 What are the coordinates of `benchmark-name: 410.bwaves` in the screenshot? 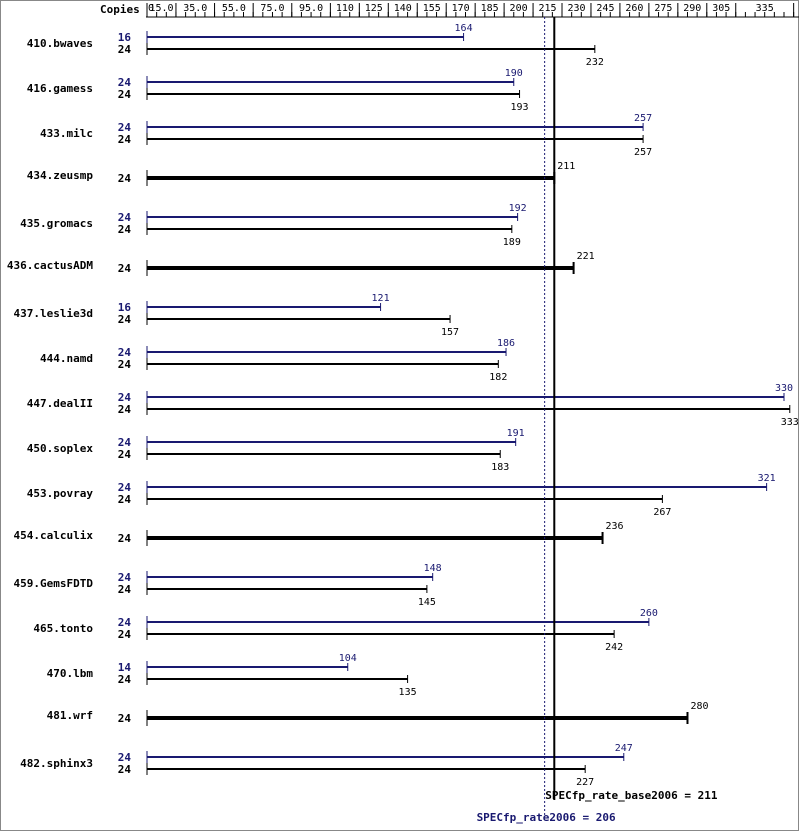 It's located at (60, 43).